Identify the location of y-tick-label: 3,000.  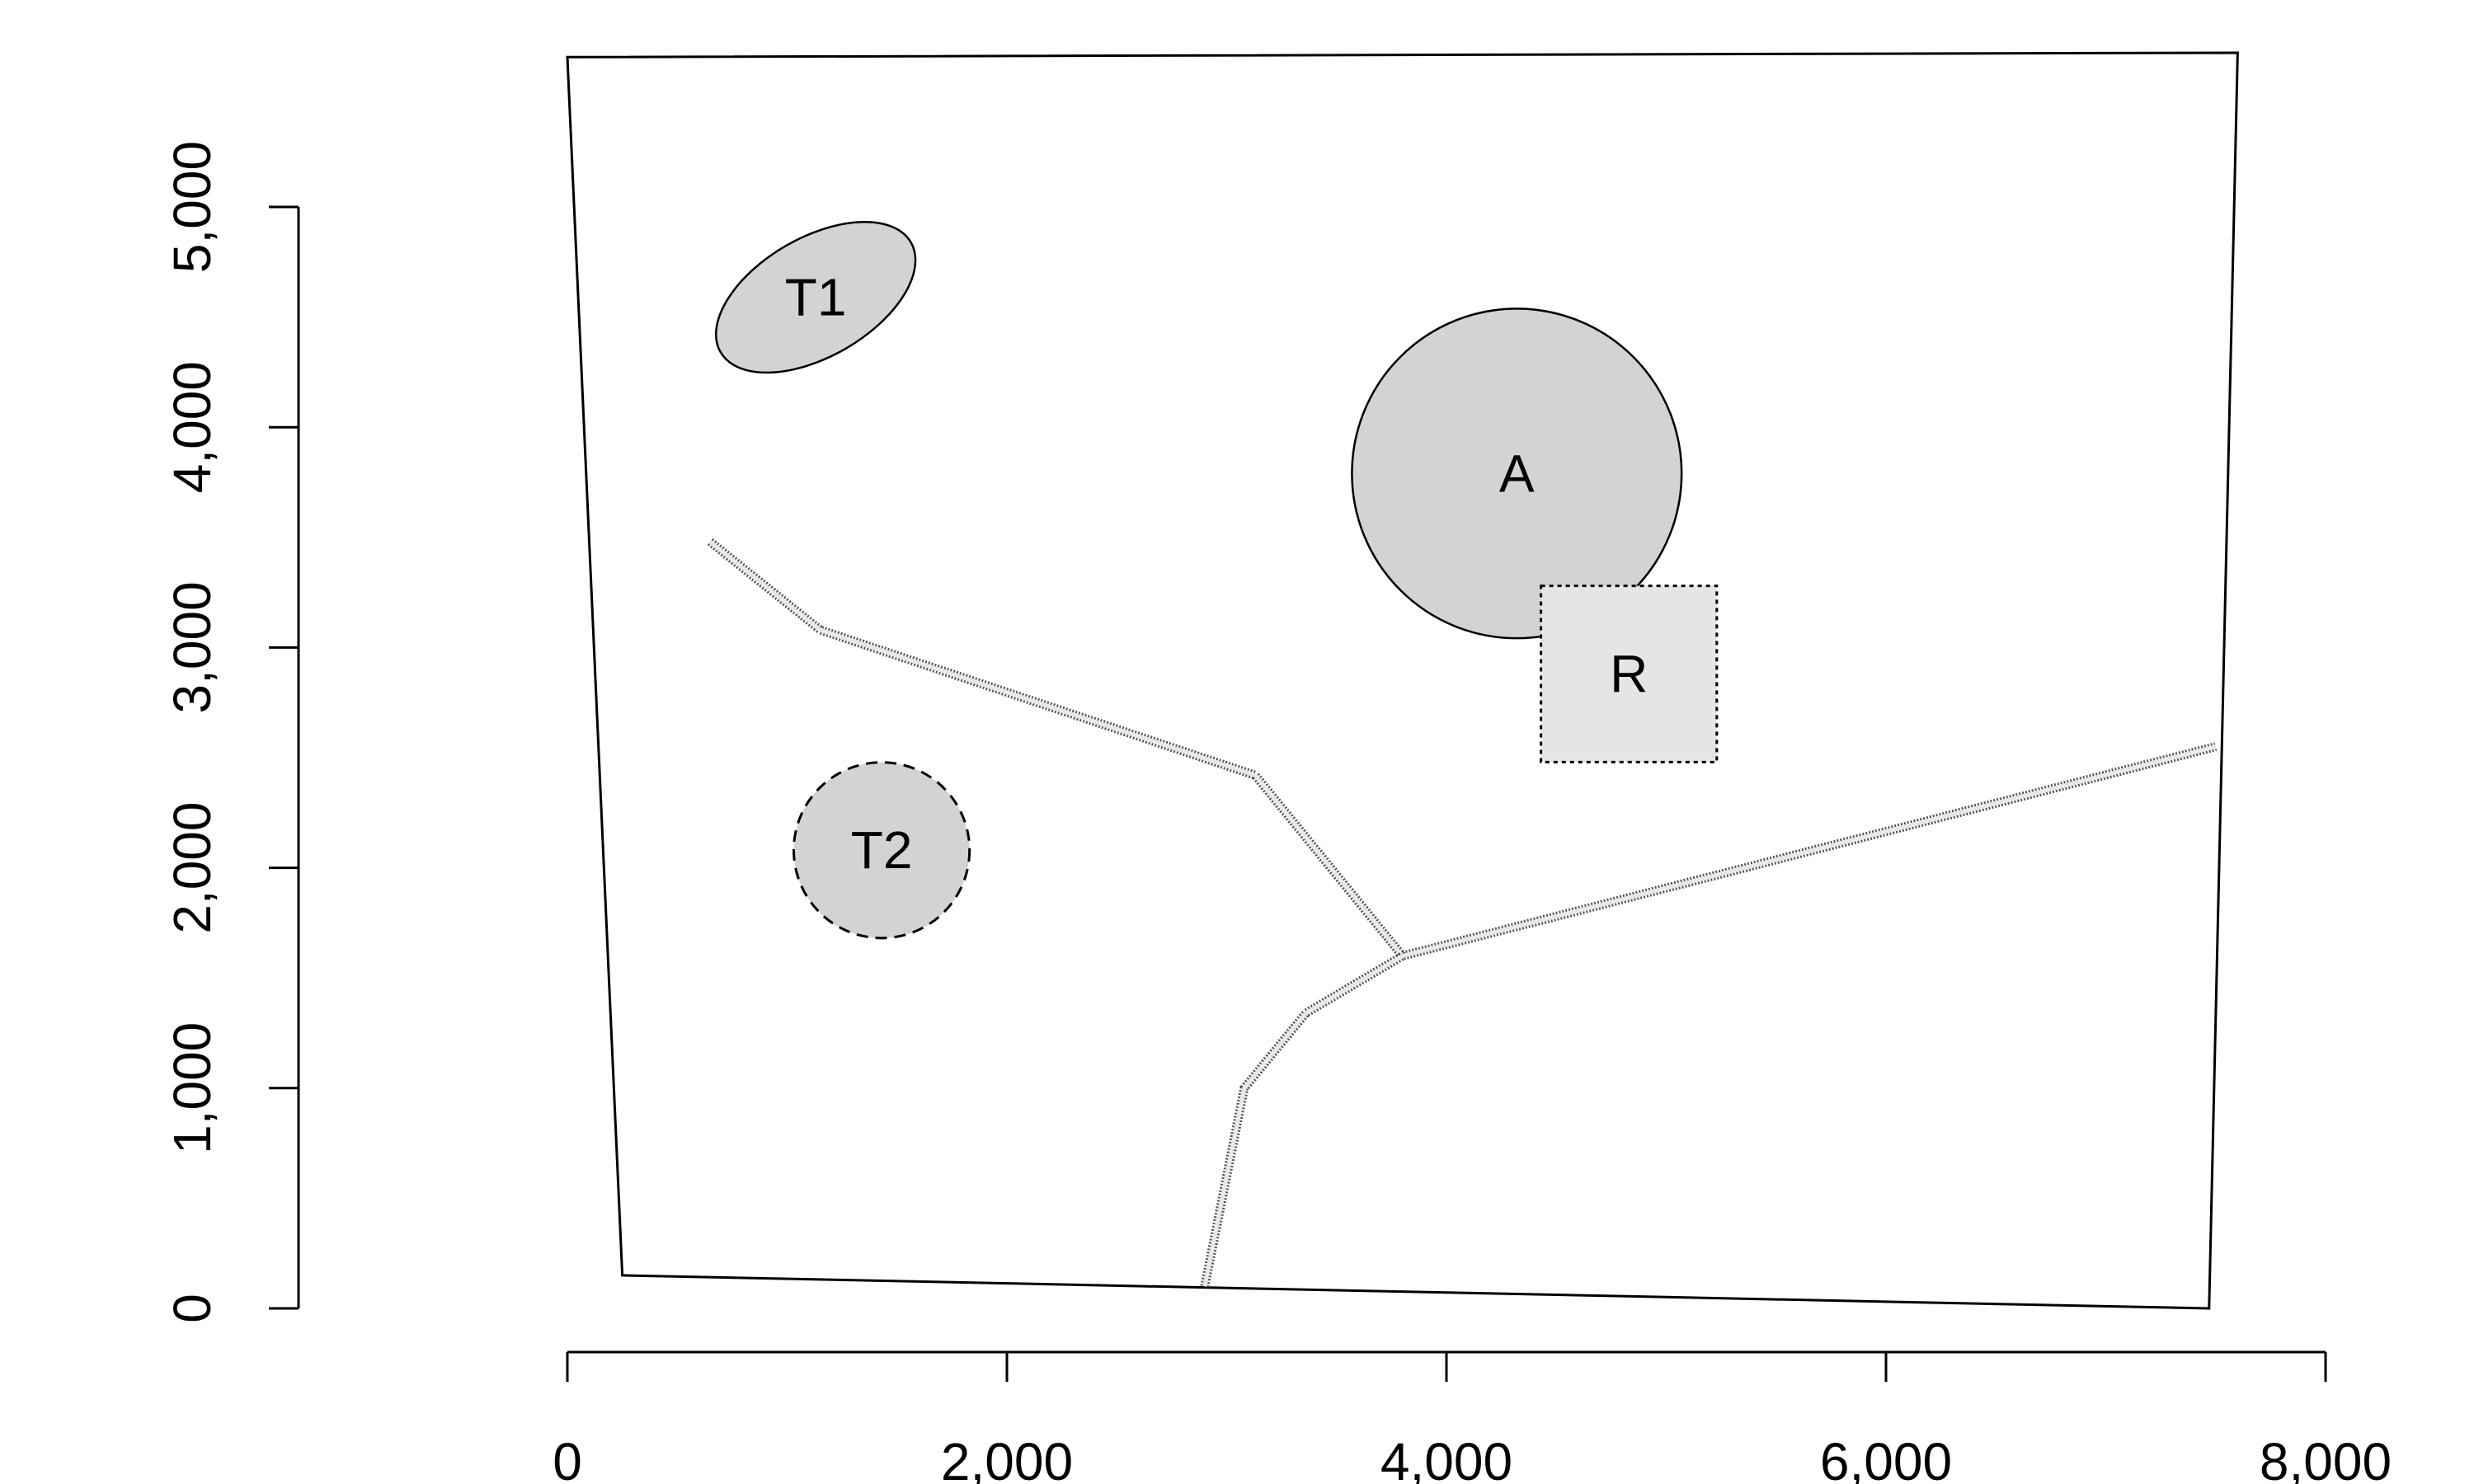
(192, 647).